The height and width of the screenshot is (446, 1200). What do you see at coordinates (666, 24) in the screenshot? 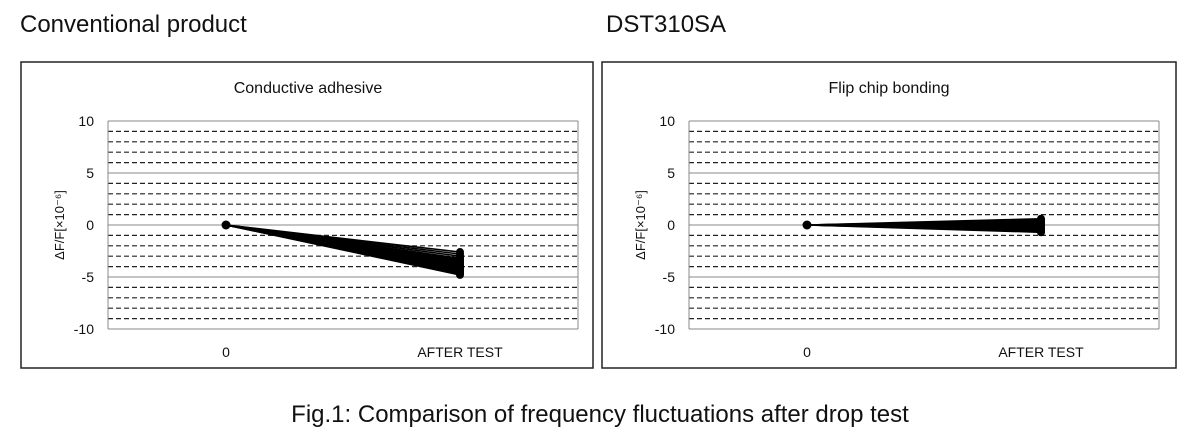
I see `right-heading: DST310SA` at bounding box center [666, 24].